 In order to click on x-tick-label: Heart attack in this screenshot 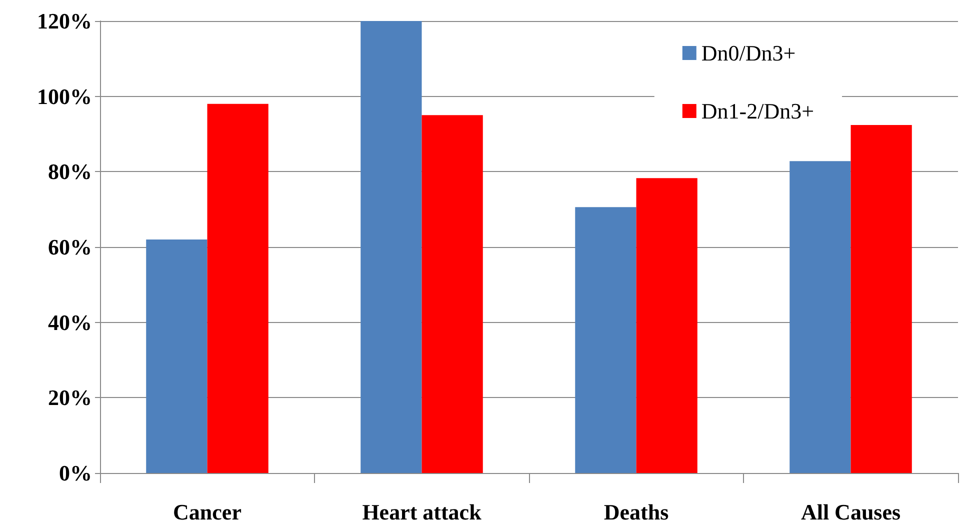, I will do `click(422, 512)`.